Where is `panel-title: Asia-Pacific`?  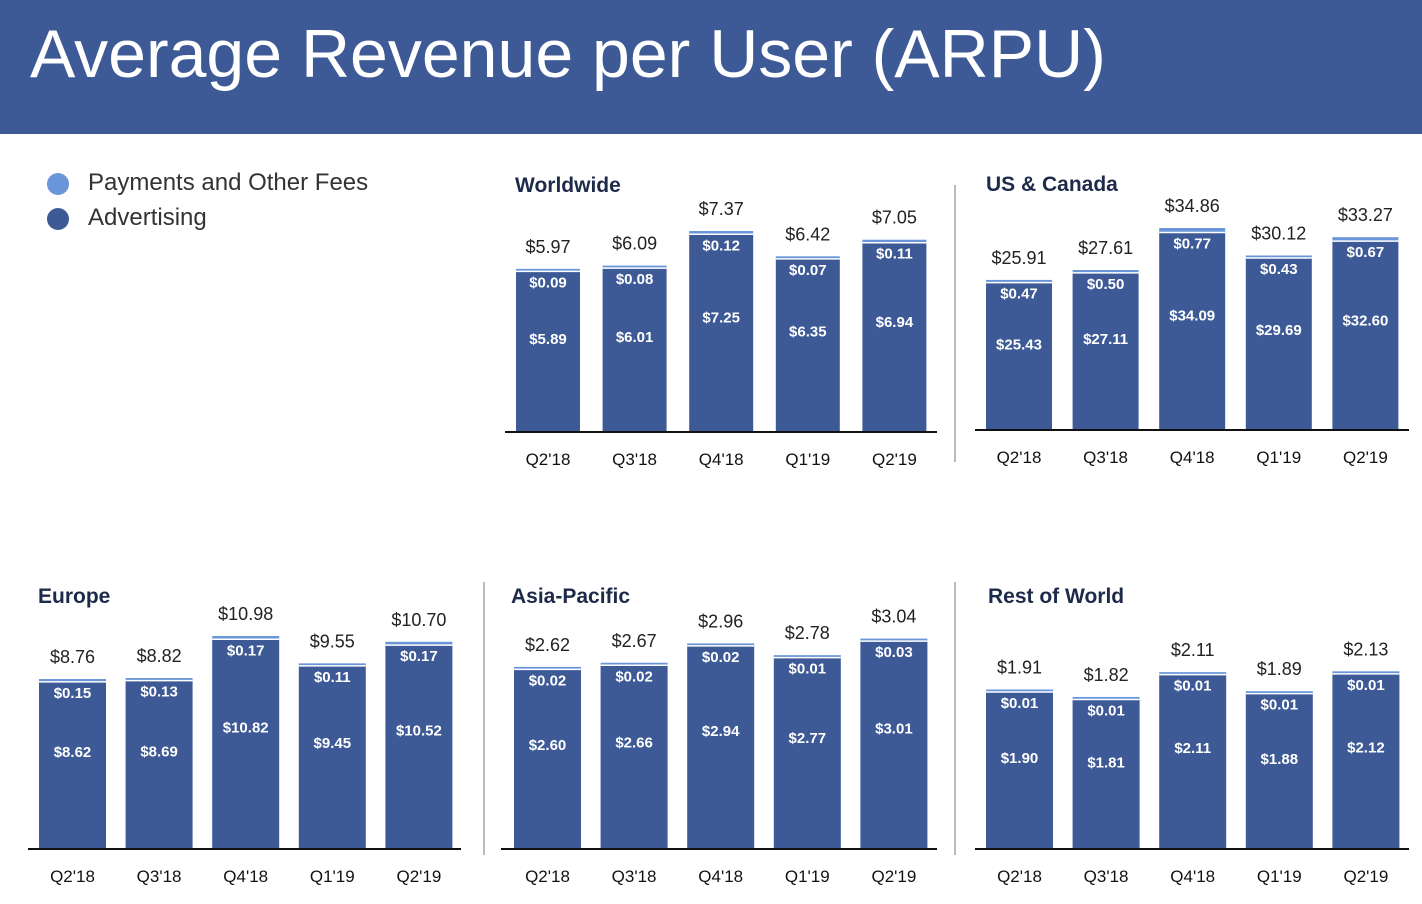
panel-title: Asia-Pacific is located at coordinates (570, 596).